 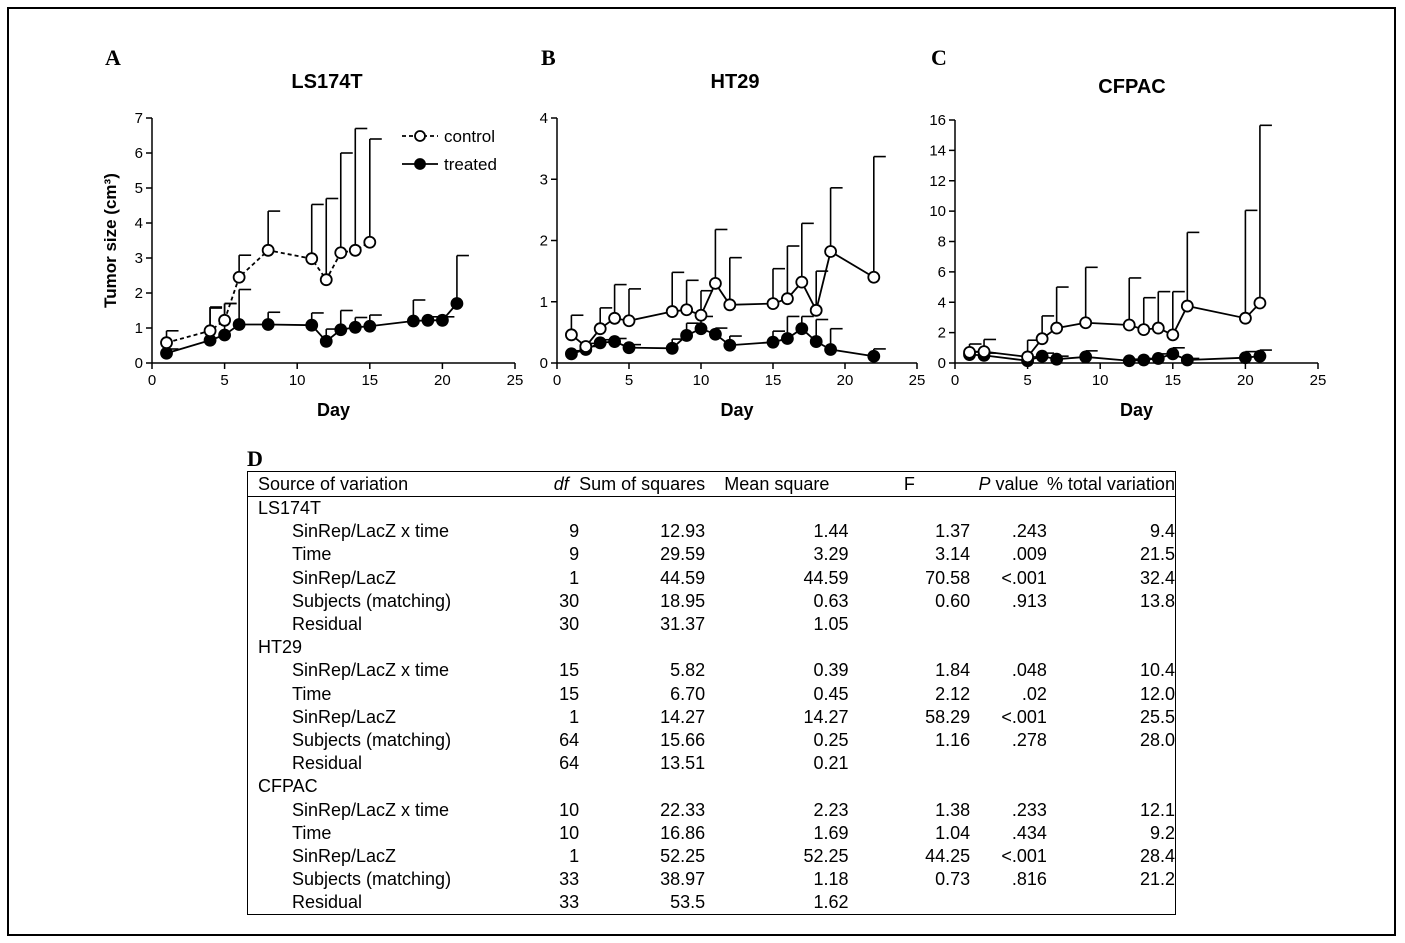 I want to click on cell-mean-square: 1.44, so click(x=831, y=531).